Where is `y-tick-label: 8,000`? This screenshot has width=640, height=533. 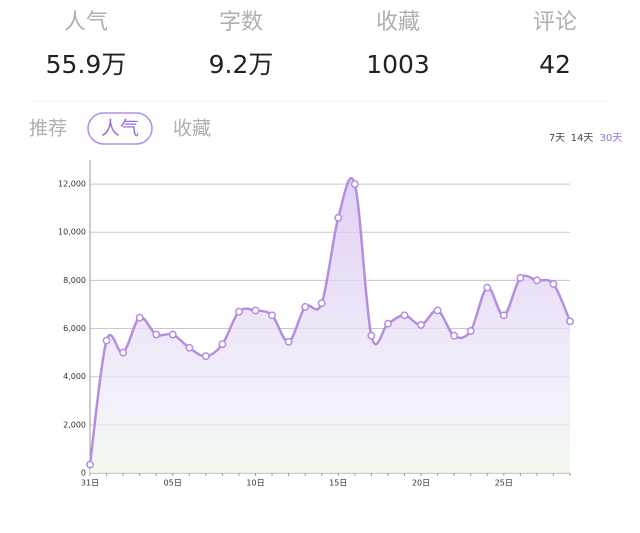 y-tick-label: 8,000 is located at coordinates (74, 280).